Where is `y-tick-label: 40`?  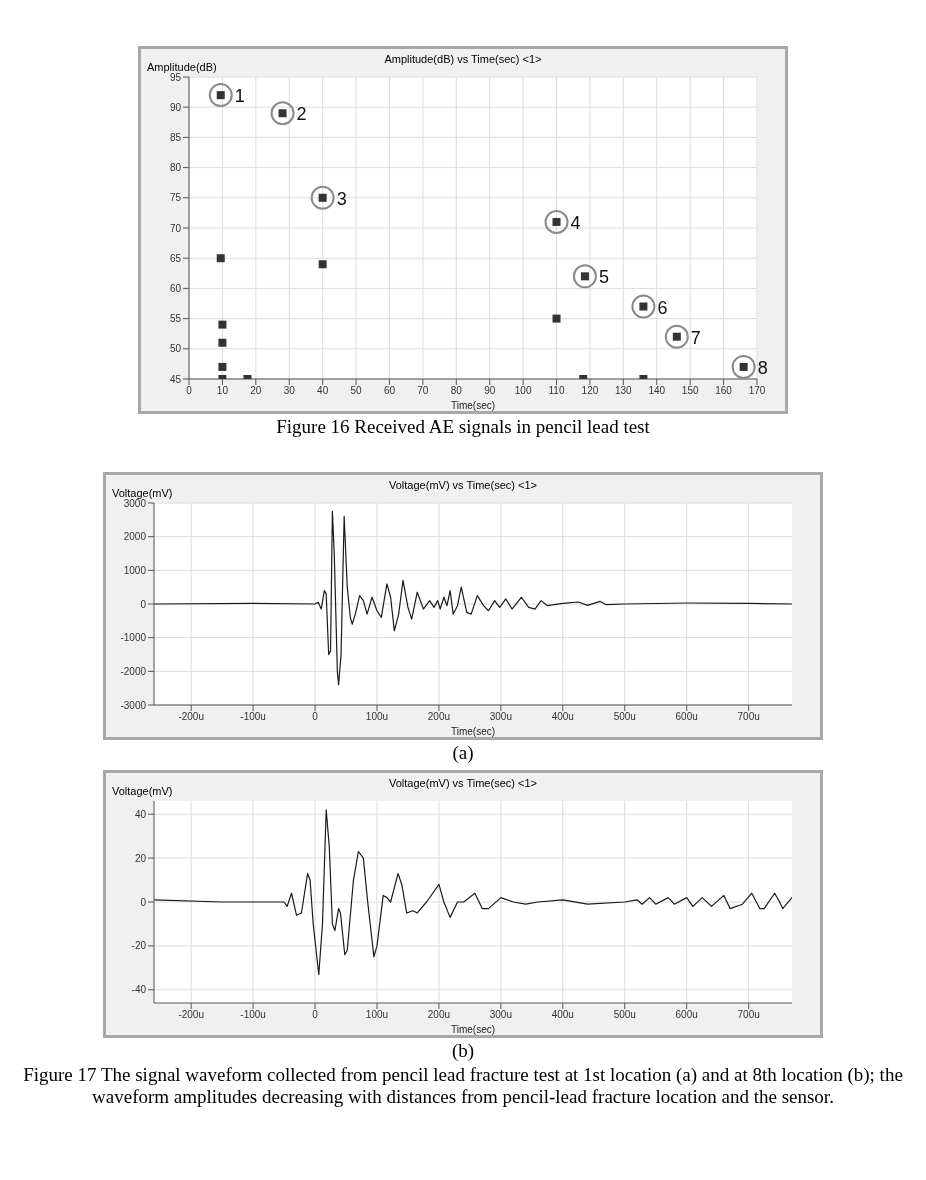
y-tick-label: 40 is located at coordinates (140, 814).